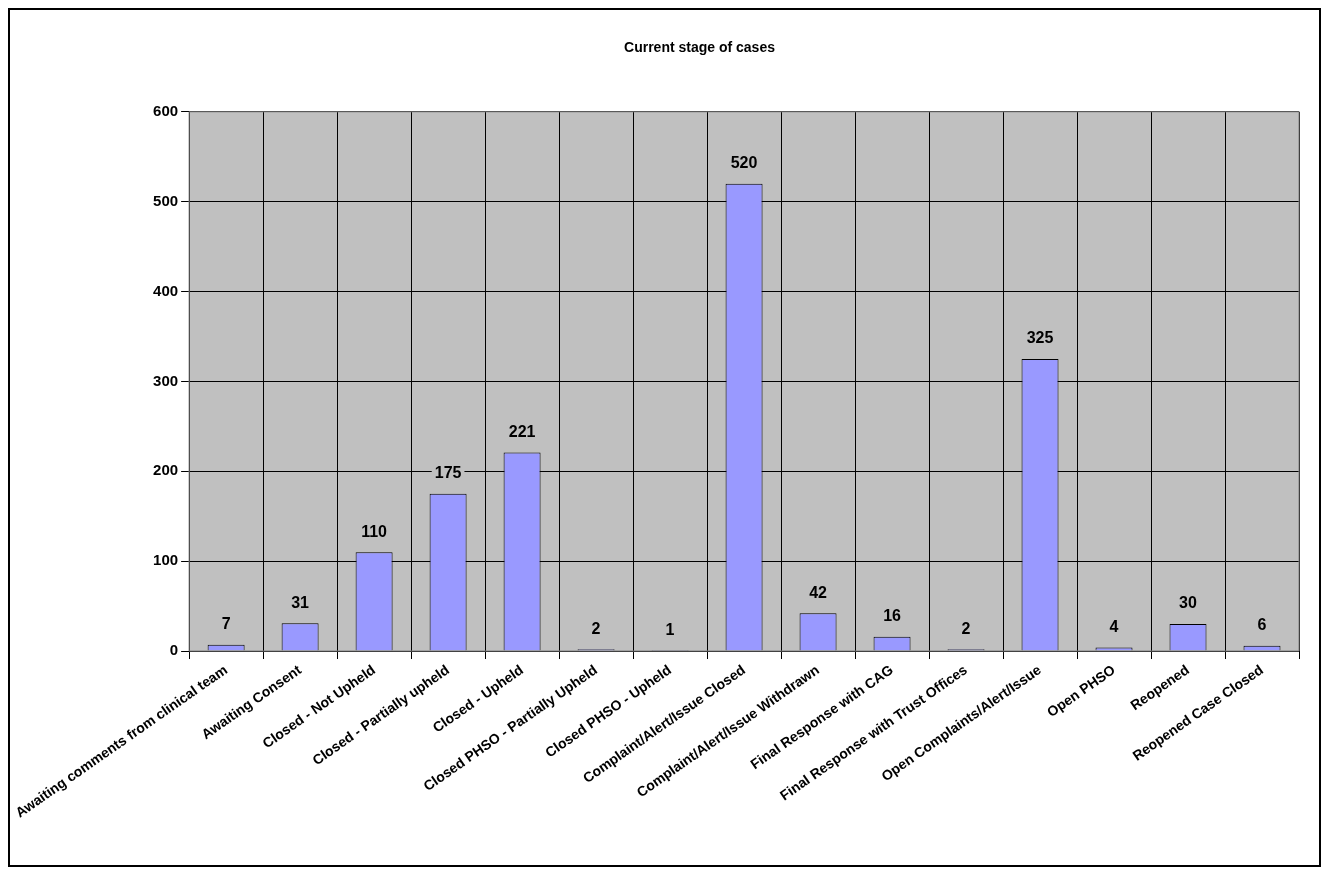  I want to click on data-label: 1, so click(670, 629).